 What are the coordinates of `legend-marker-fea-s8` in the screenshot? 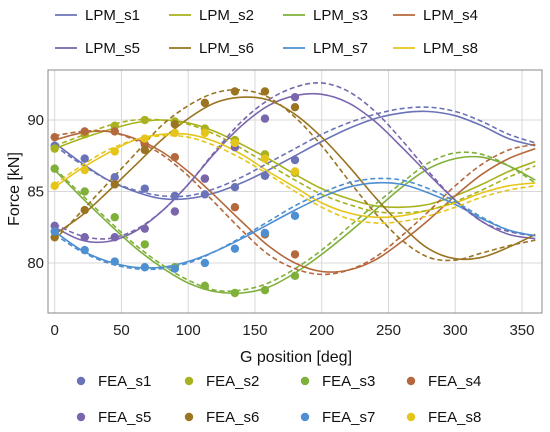 It's located at (411, 417).